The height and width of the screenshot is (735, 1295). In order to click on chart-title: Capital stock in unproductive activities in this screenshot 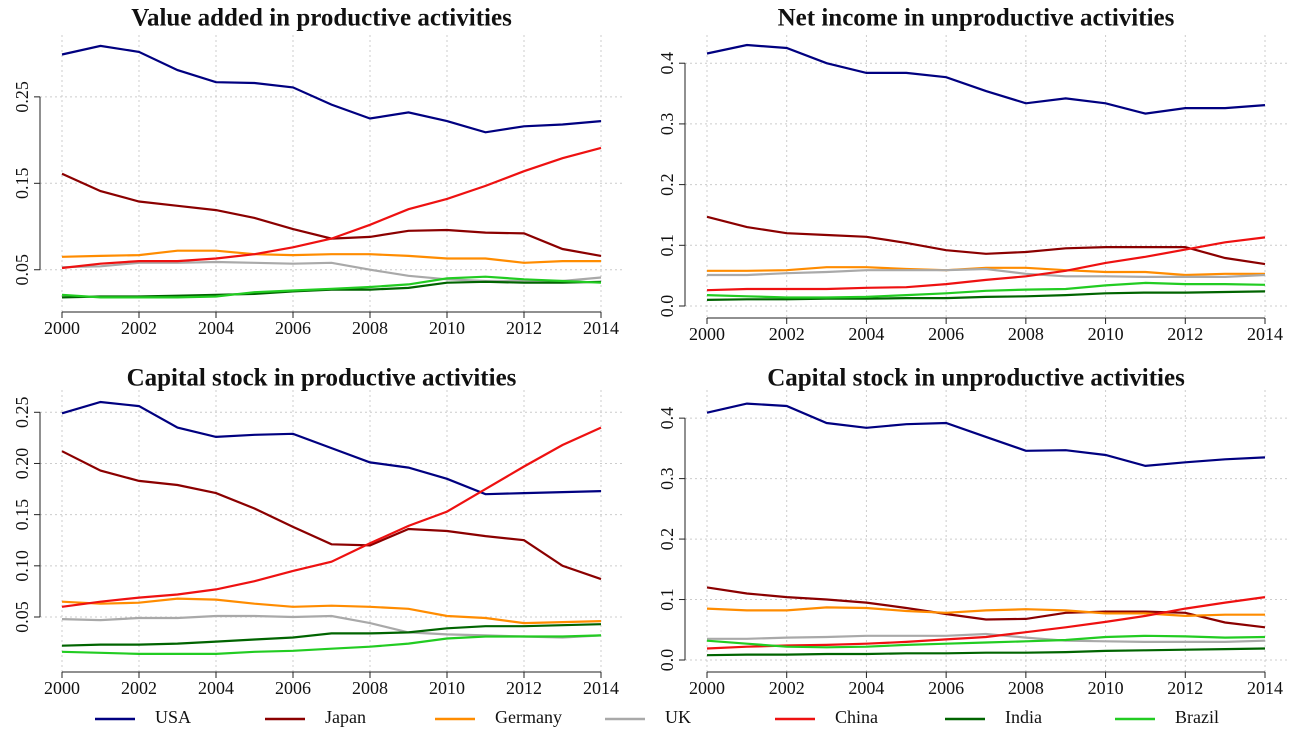, I will do `click(976, 378)`.